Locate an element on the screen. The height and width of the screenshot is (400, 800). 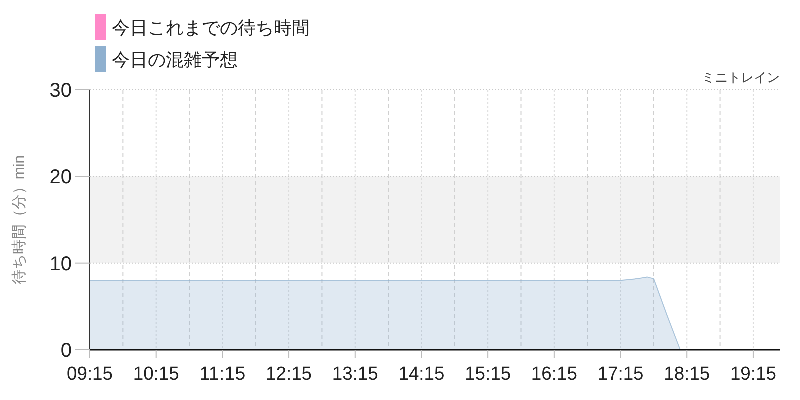
x-tick-label: 18:15 is located at coordinates (688, 374).